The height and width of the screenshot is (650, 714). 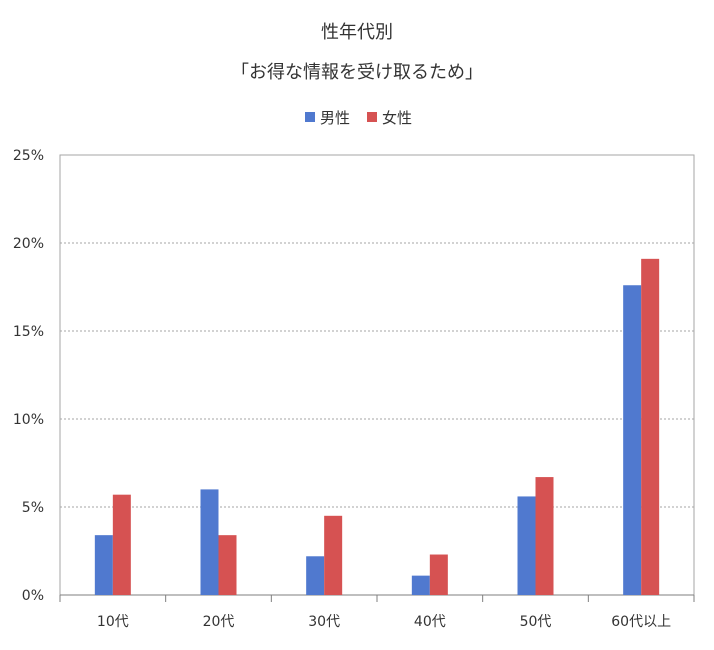 What do you see at coordinates (536, 622) in the screenshot?
I see `x-tick-label: 50代` at bounding box center [536, 622].